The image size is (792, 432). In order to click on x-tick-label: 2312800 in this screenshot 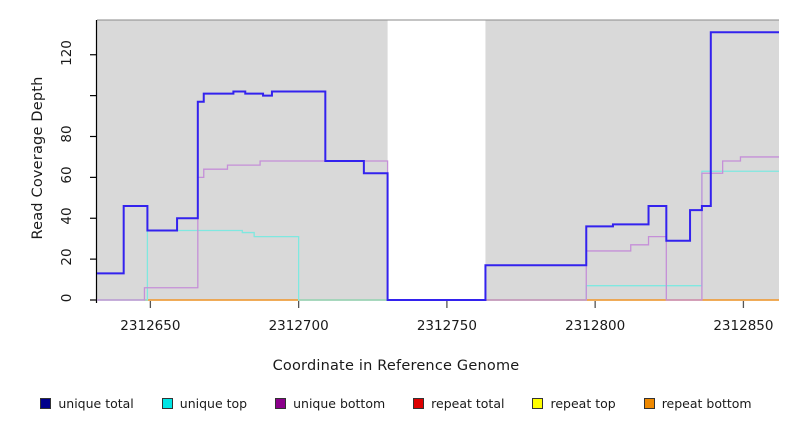, I will do `click(595, 326)`.